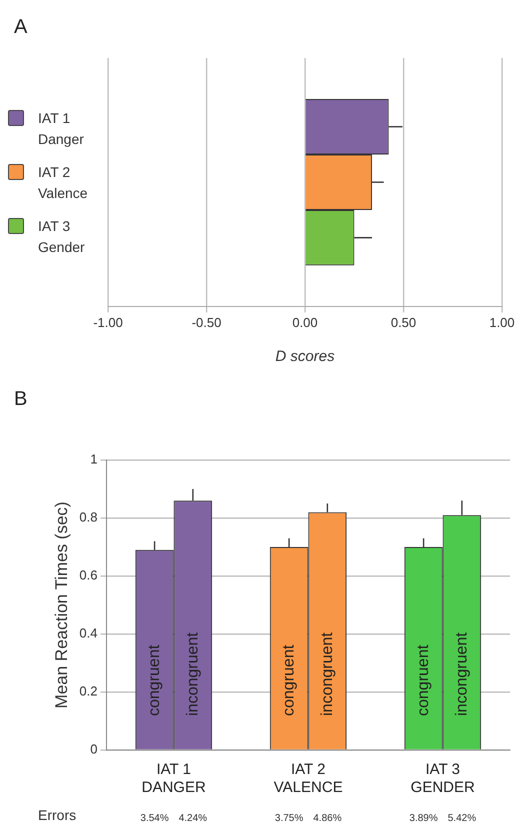 This screenshot has height=836, width=528. What do you see at coordinates (327, 674) in the screenshot?
I see `series-label: incongruent` at bounding box center [327, 674].